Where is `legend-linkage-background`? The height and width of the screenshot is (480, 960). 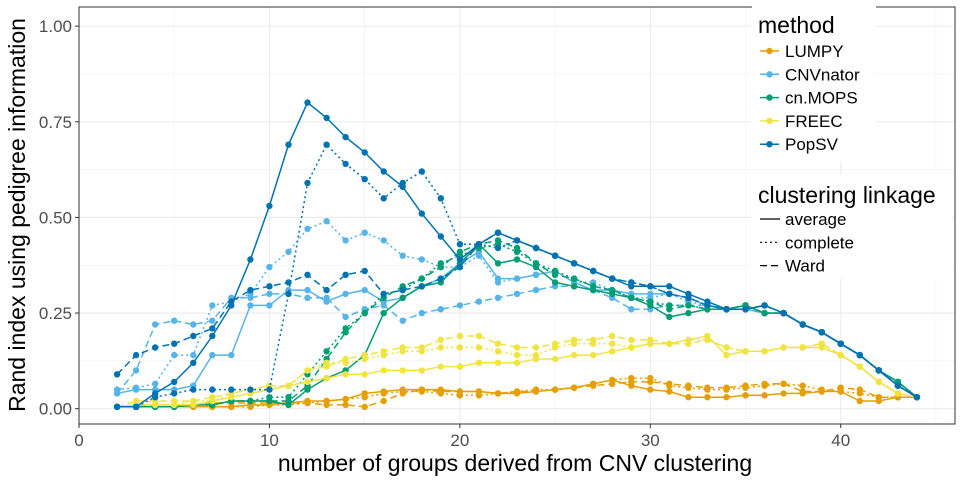
legend-linkage-background is located at coordinates (852, 227).